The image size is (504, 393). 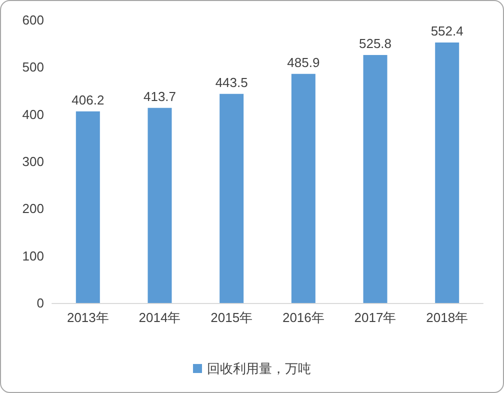 I want to click on y-tick-label: 300, so click(x=33, y=161).